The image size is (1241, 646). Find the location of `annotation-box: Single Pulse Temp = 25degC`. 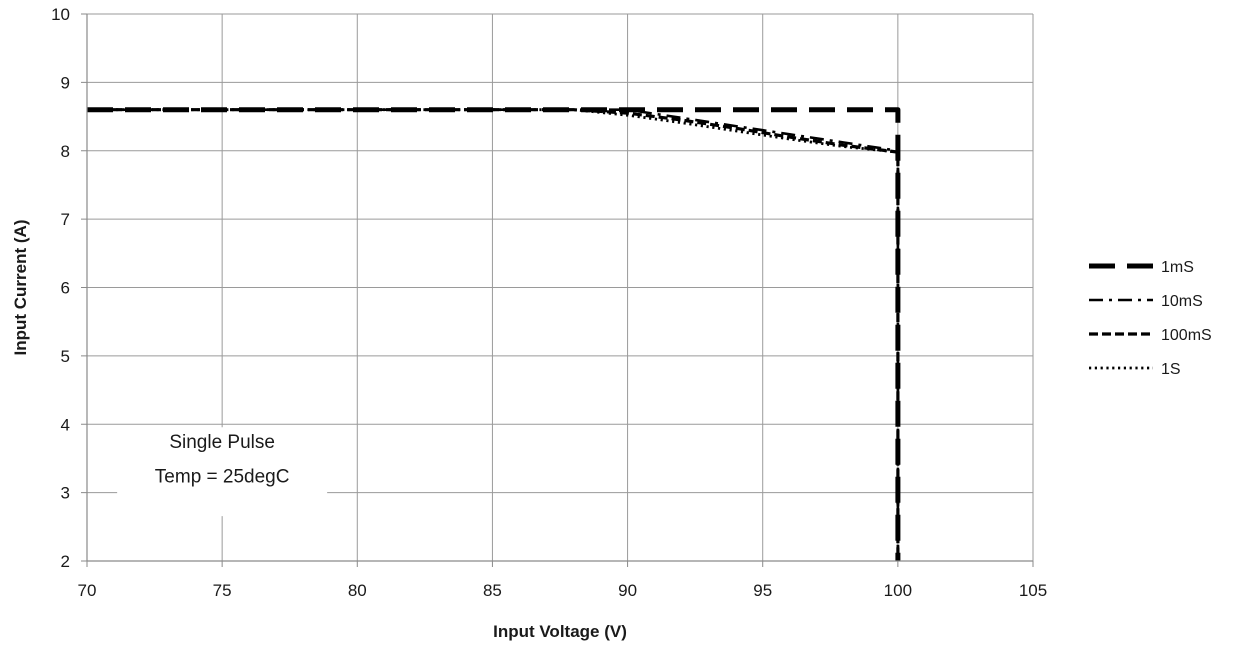

annotation-box: Single Pulse Temp = 25degC is located at coordinates (222, 472).